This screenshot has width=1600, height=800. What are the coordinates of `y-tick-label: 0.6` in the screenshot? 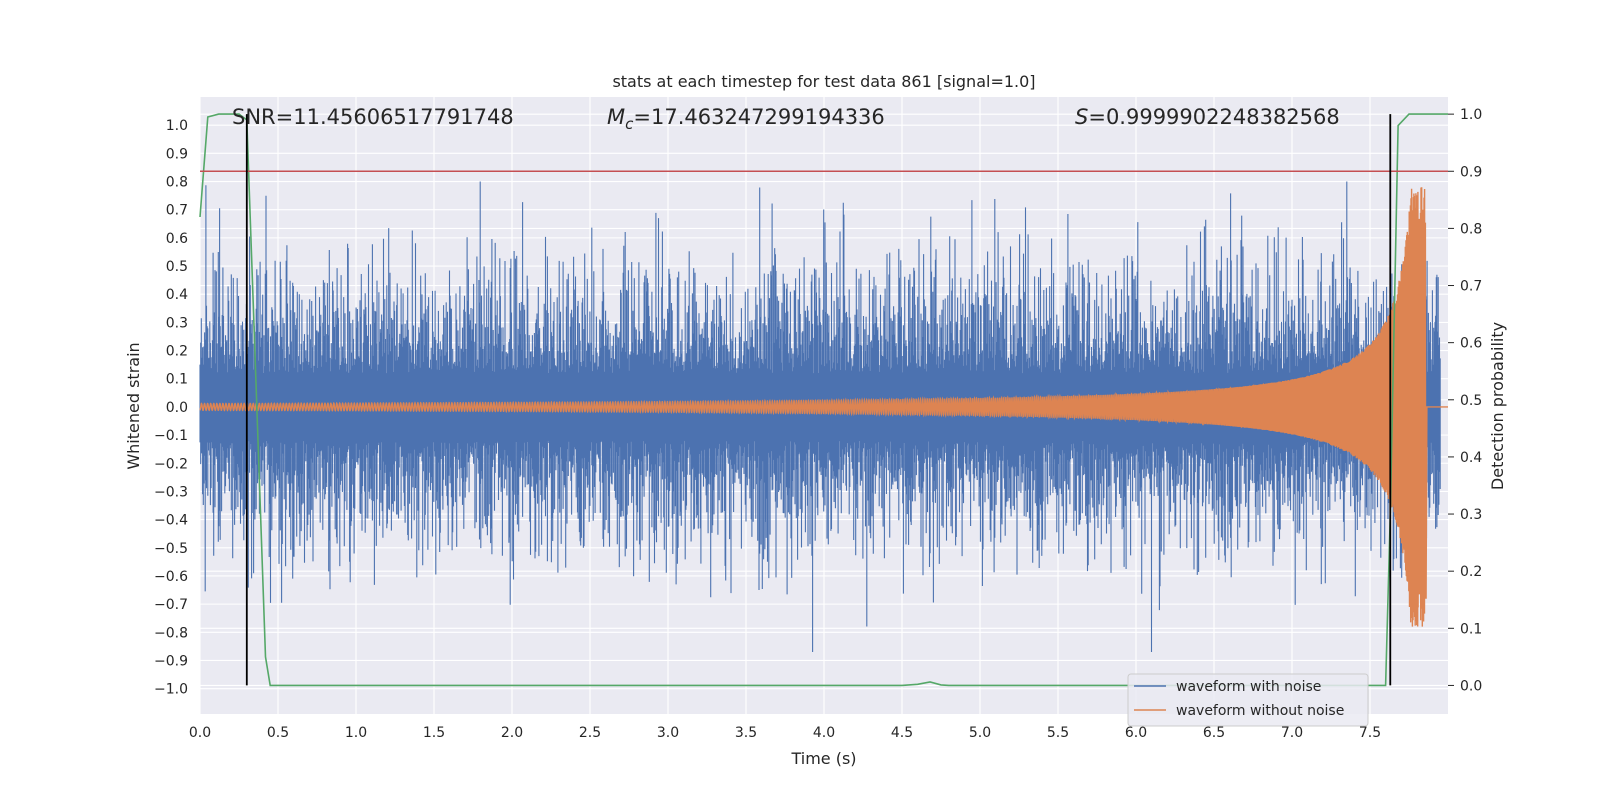 It's located at (177, 239).